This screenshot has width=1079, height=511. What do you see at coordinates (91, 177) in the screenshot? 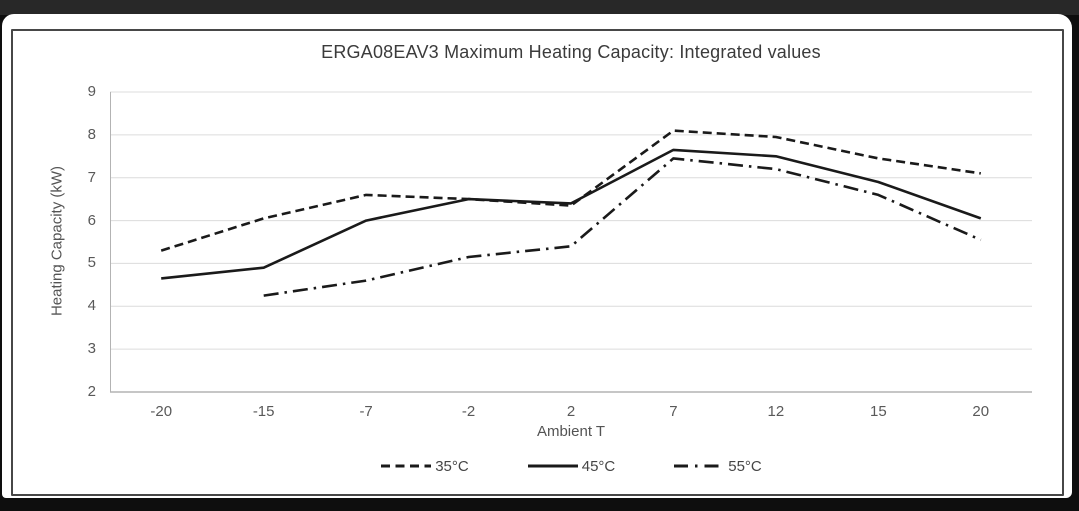
I see `y-tick-label: 7` at bounding box center [91, 177].